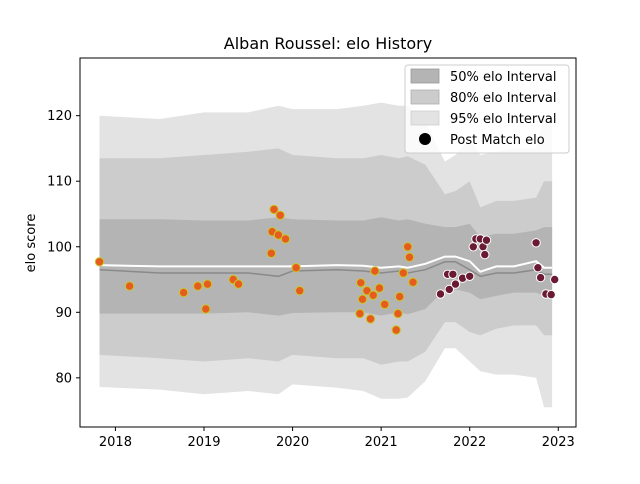  I want to click on y-tick-label: 90, so click(63, 313).